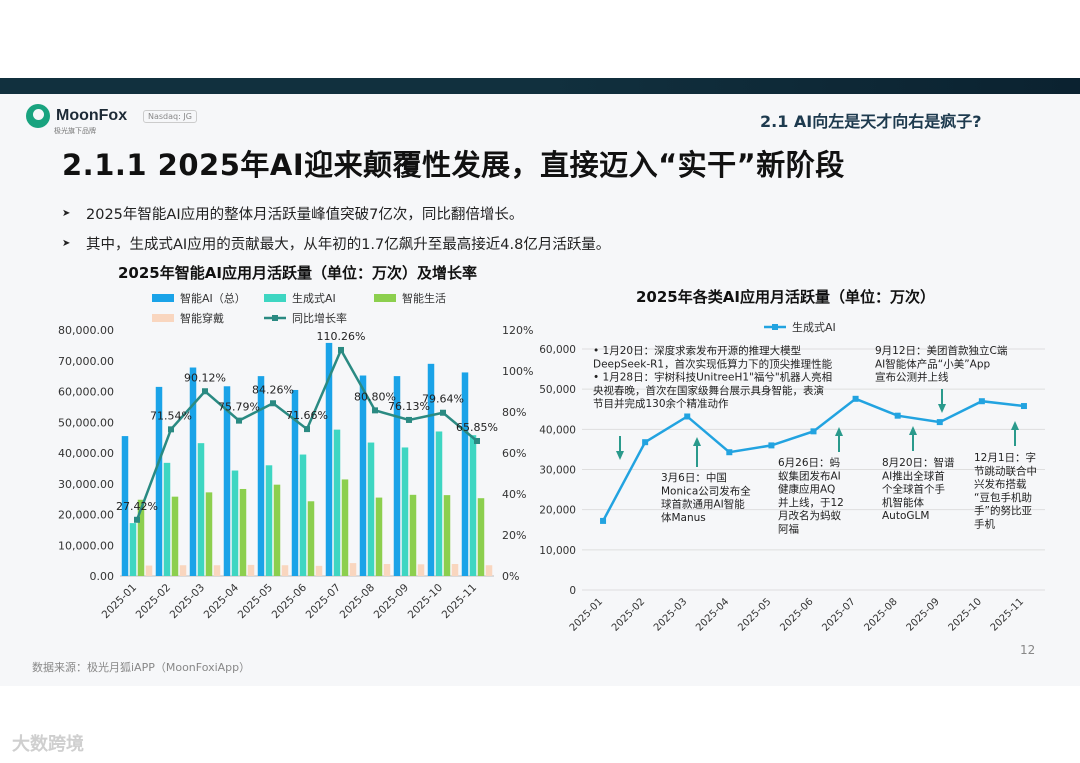 This screenshot has height=763, width=1080. What do you see at coordinates (809, 475) in the screenshot?
I see `chart2-annotation-text: 蚁集团发布AI` at bounding box center [809, 475].